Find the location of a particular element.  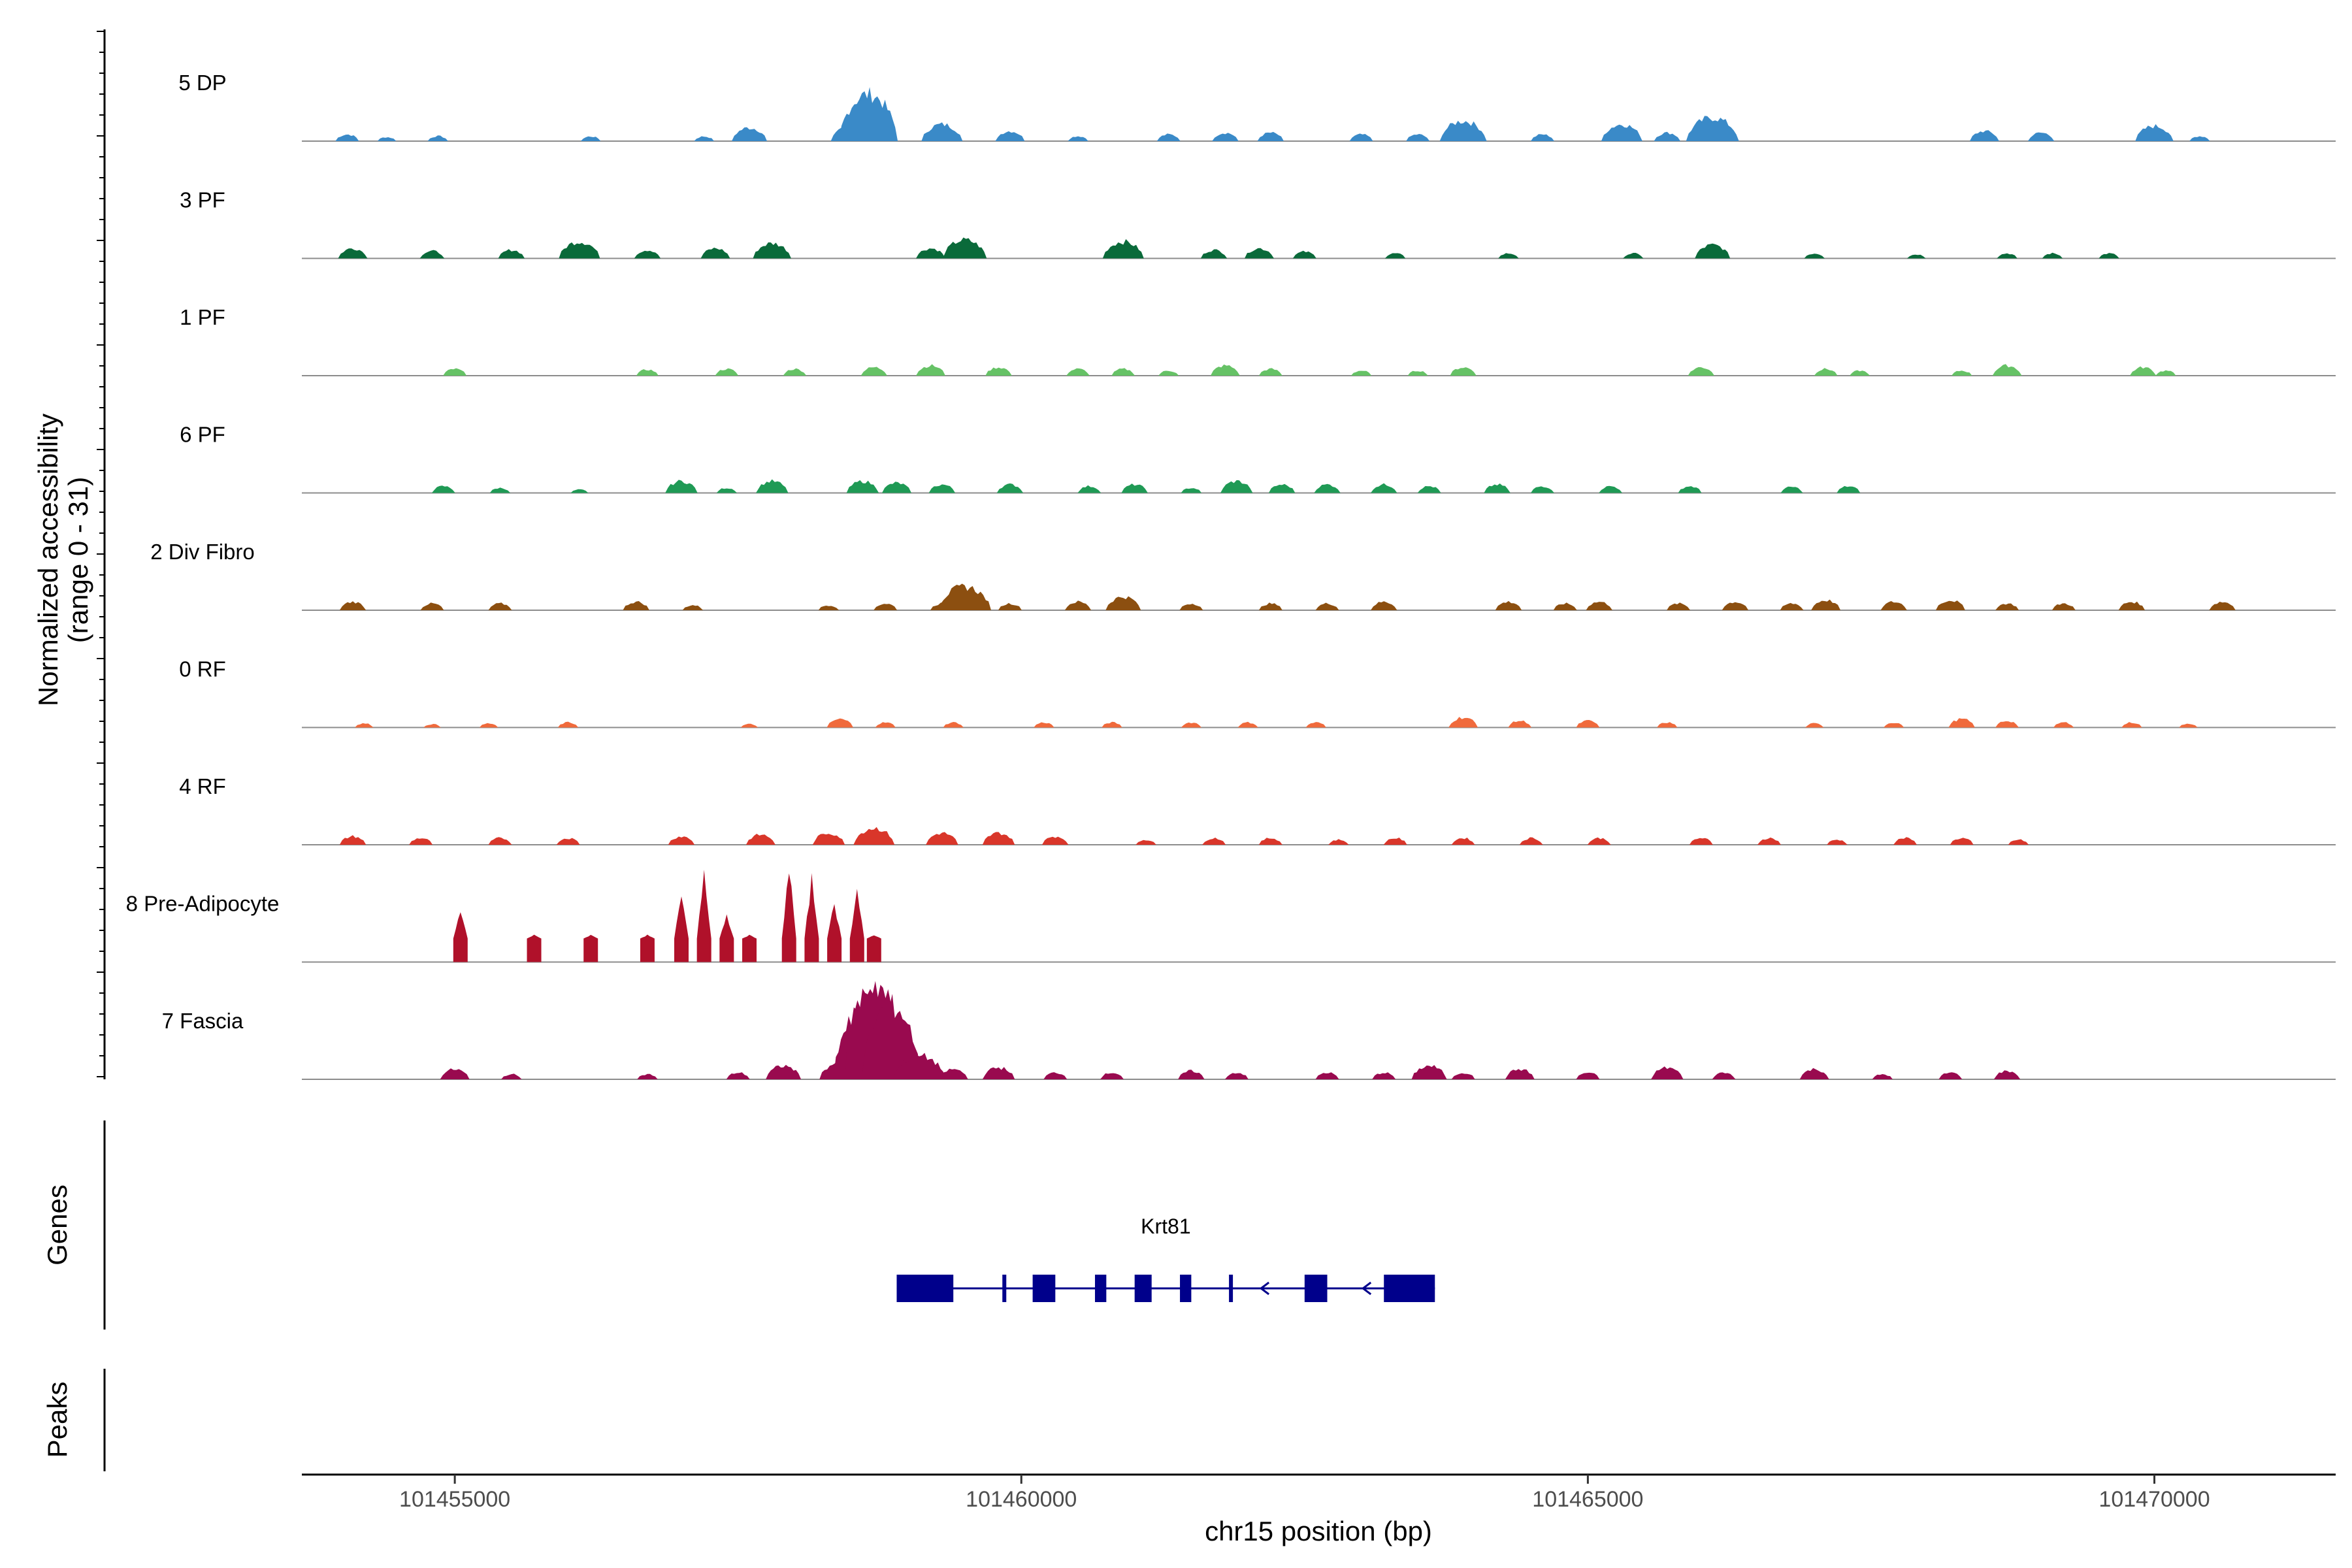

x-tick-label: 101460000 is located at coordinates (1021, 1499).